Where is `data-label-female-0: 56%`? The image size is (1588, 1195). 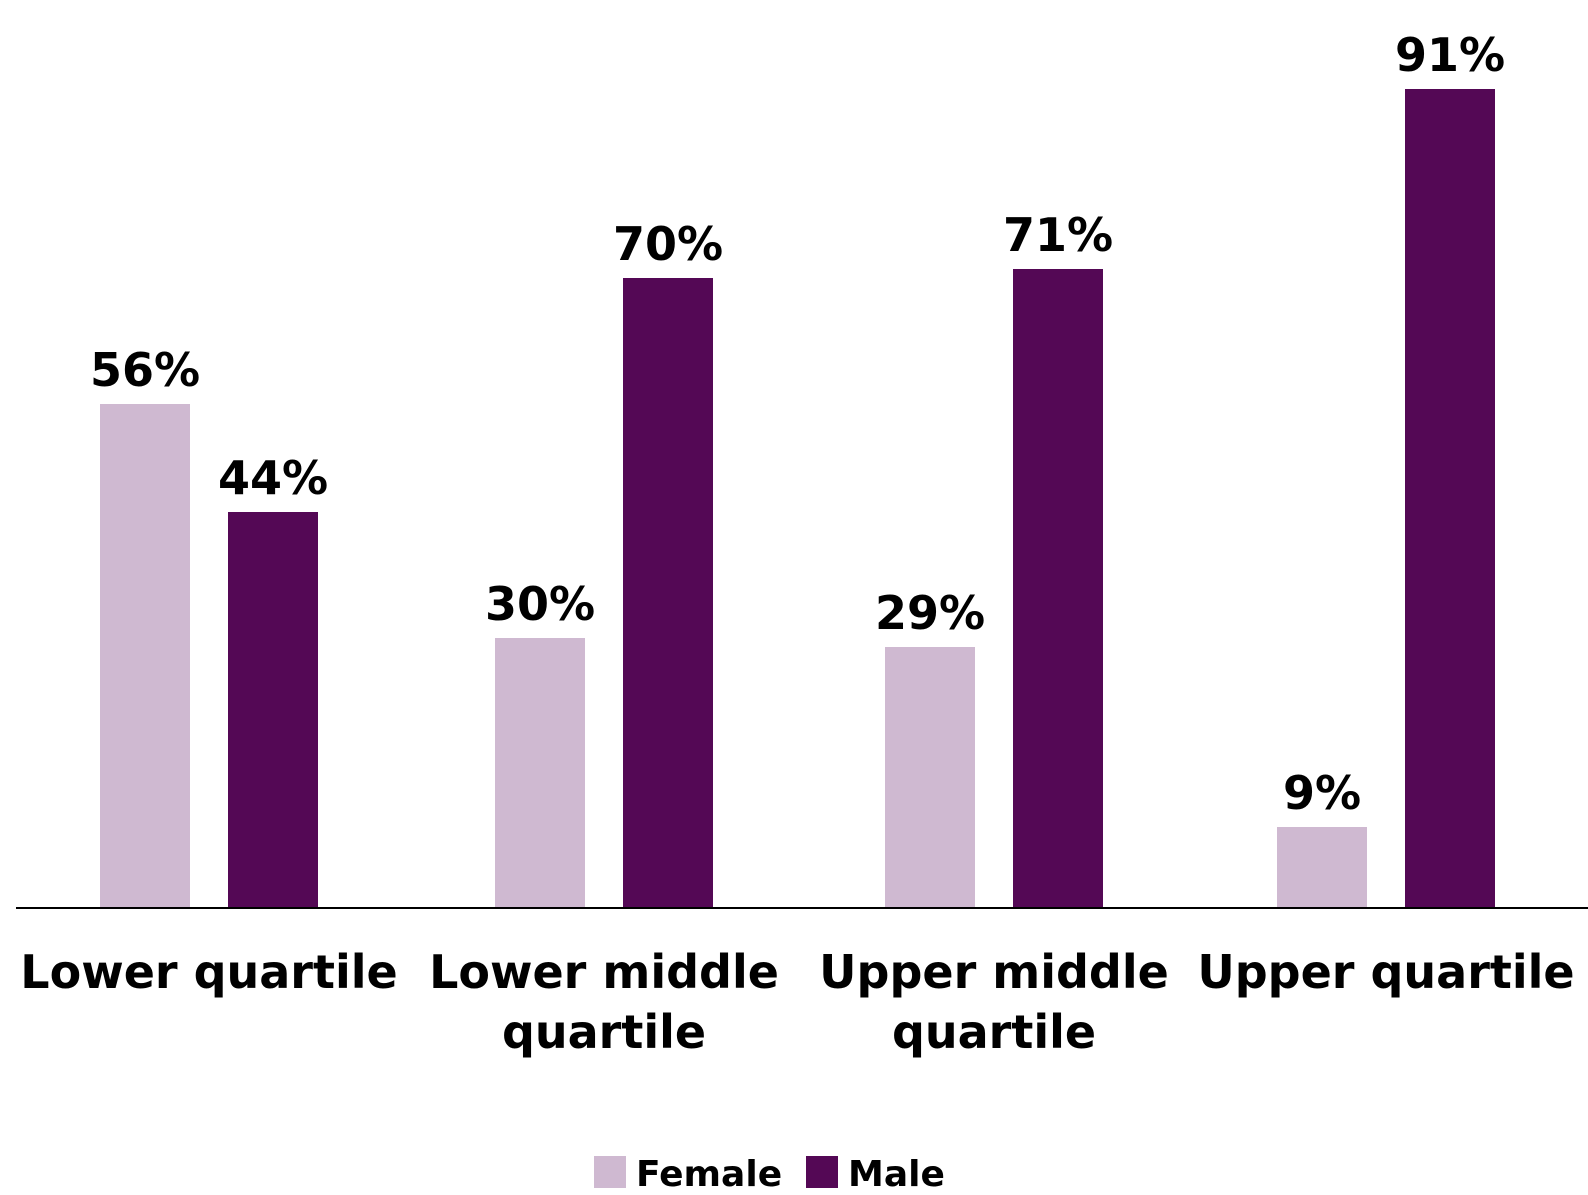 data-label-female-0: 56% is located at coordinates (145, 370).